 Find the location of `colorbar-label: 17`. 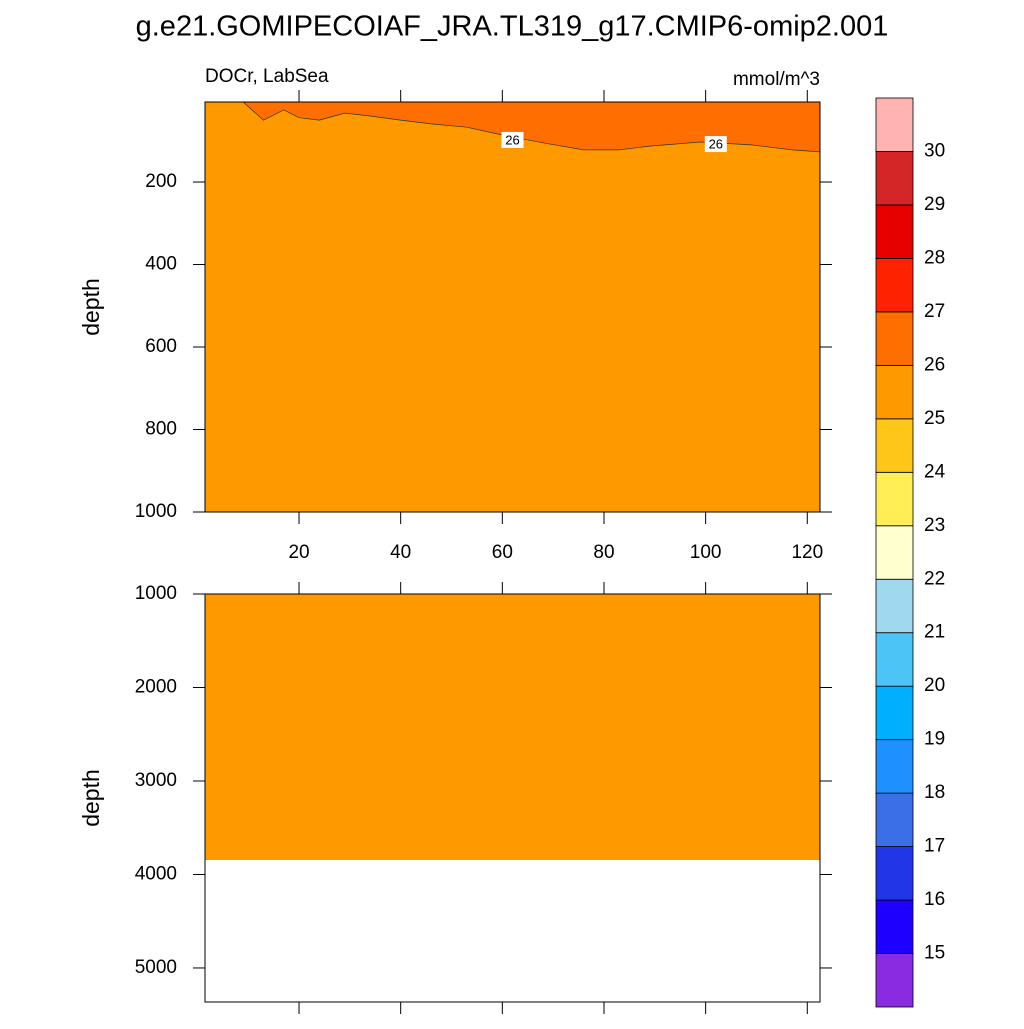

colorbar-label: 17 is located at coordinates (934, 846).